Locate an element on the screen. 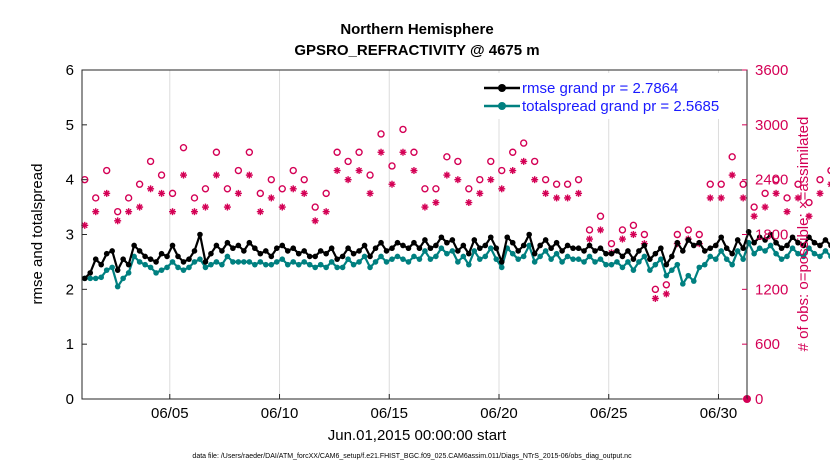  y-axis-label-left: rmse and totalspread is located at coordinates (37, 234).